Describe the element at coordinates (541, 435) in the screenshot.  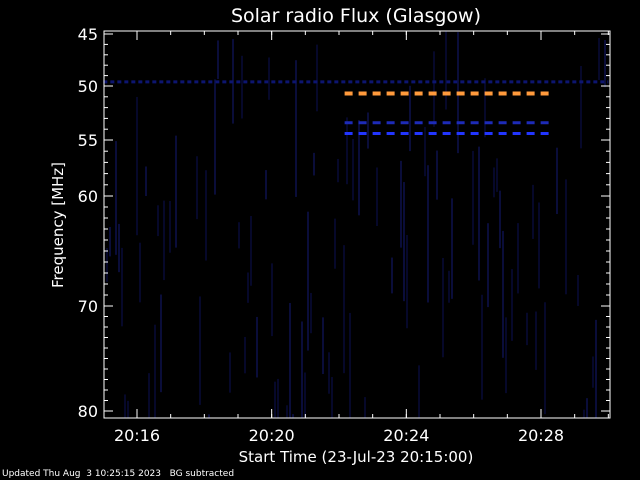
I see `x-tick-label: 20:28` at that location.